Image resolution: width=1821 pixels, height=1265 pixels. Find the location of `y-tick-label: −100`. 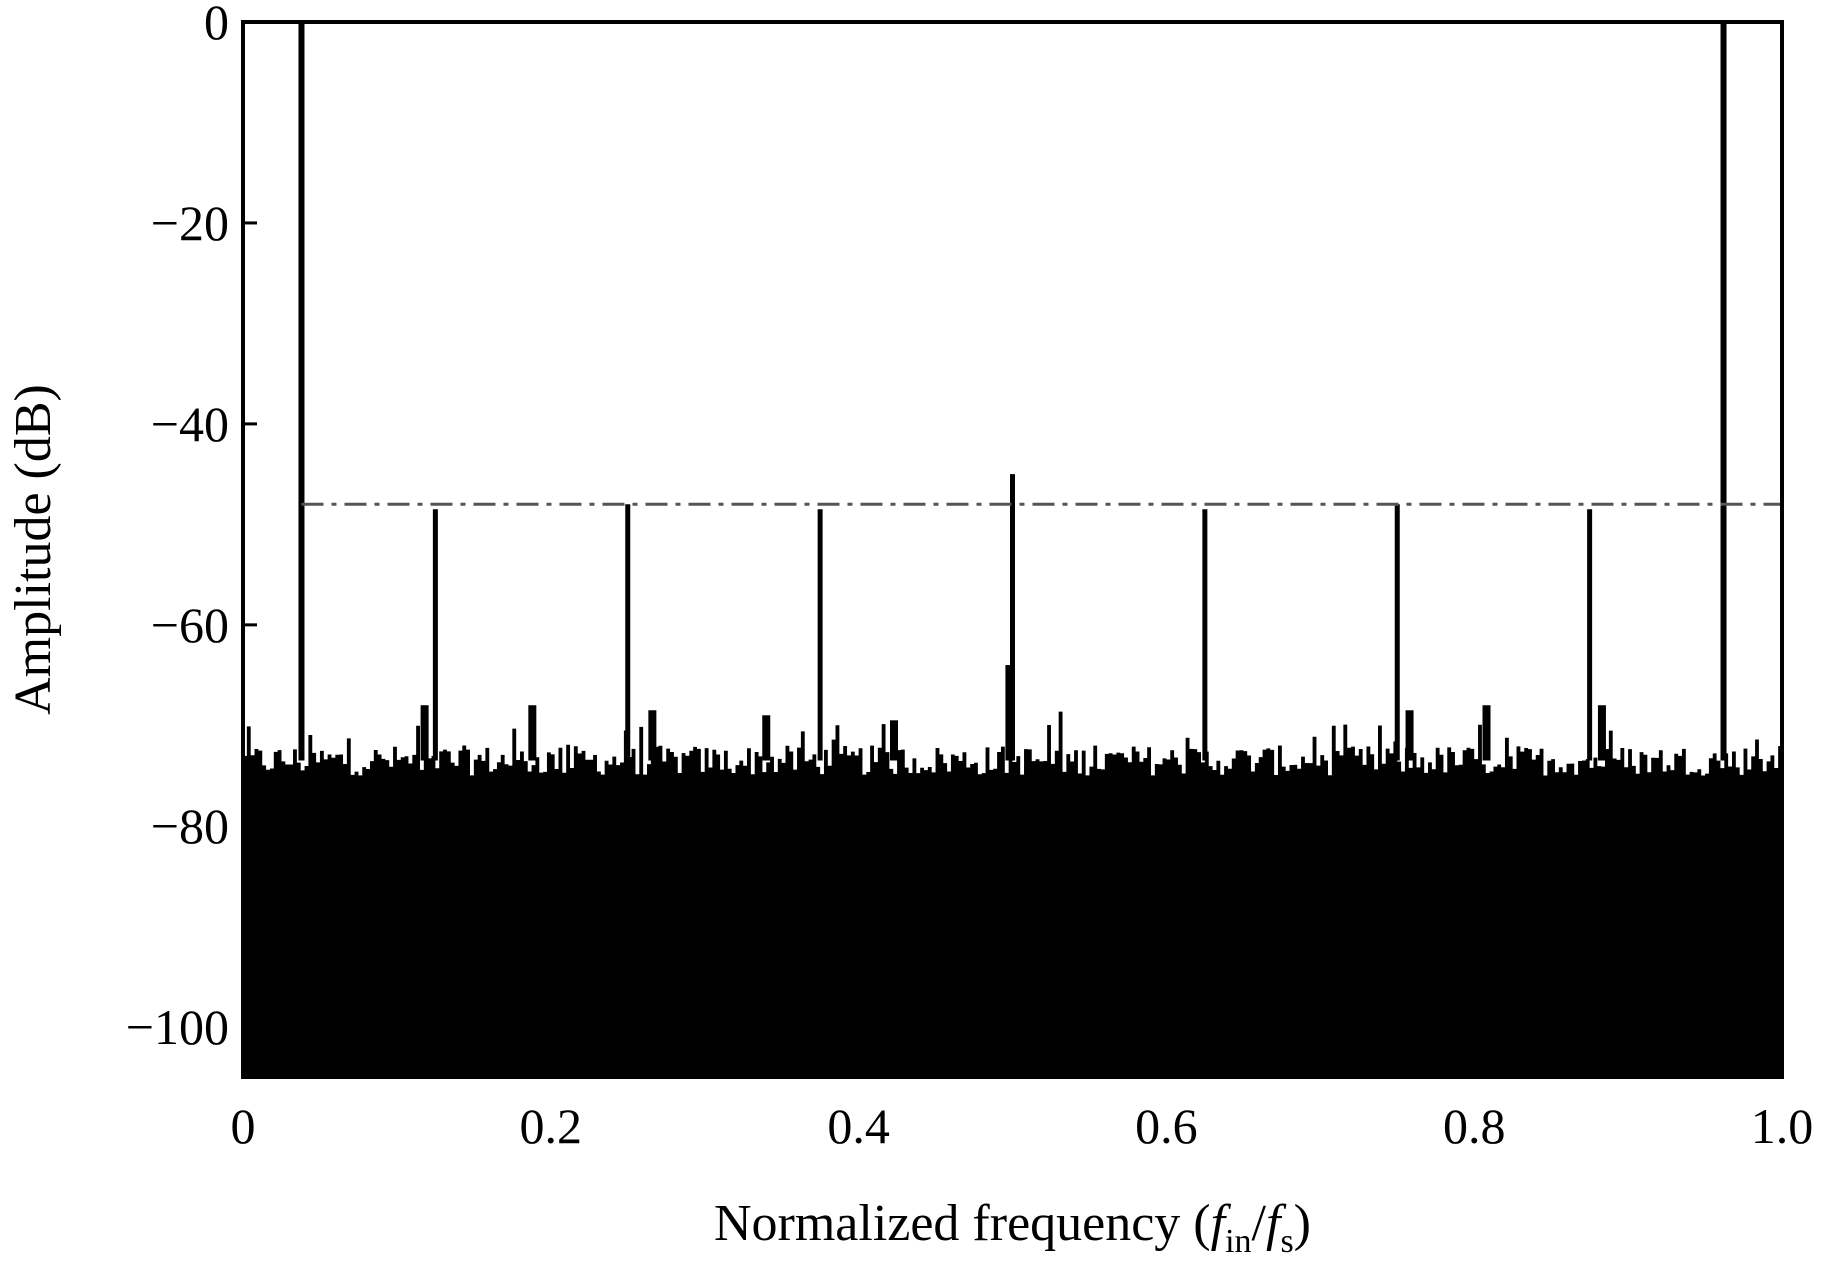

y-tick-label: −100 is located at coordinates (177, 1027).